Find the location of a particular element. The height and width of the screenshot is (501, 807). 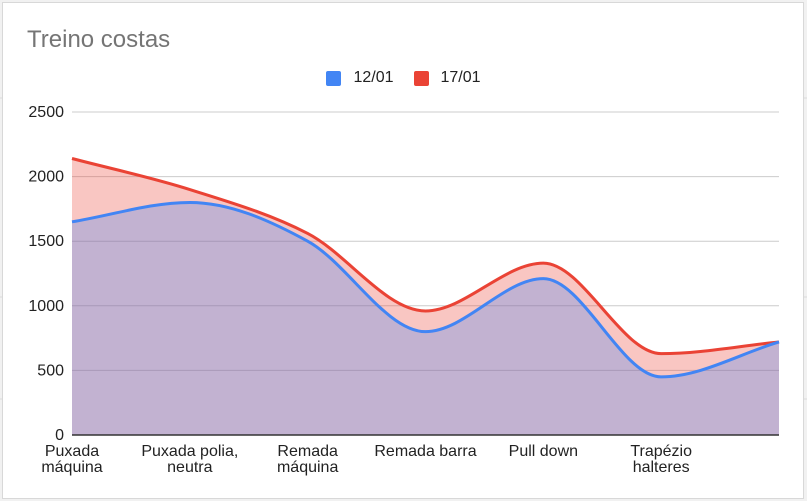

x-tick-label: Puxada máquina is located at coordinates (71, 459).